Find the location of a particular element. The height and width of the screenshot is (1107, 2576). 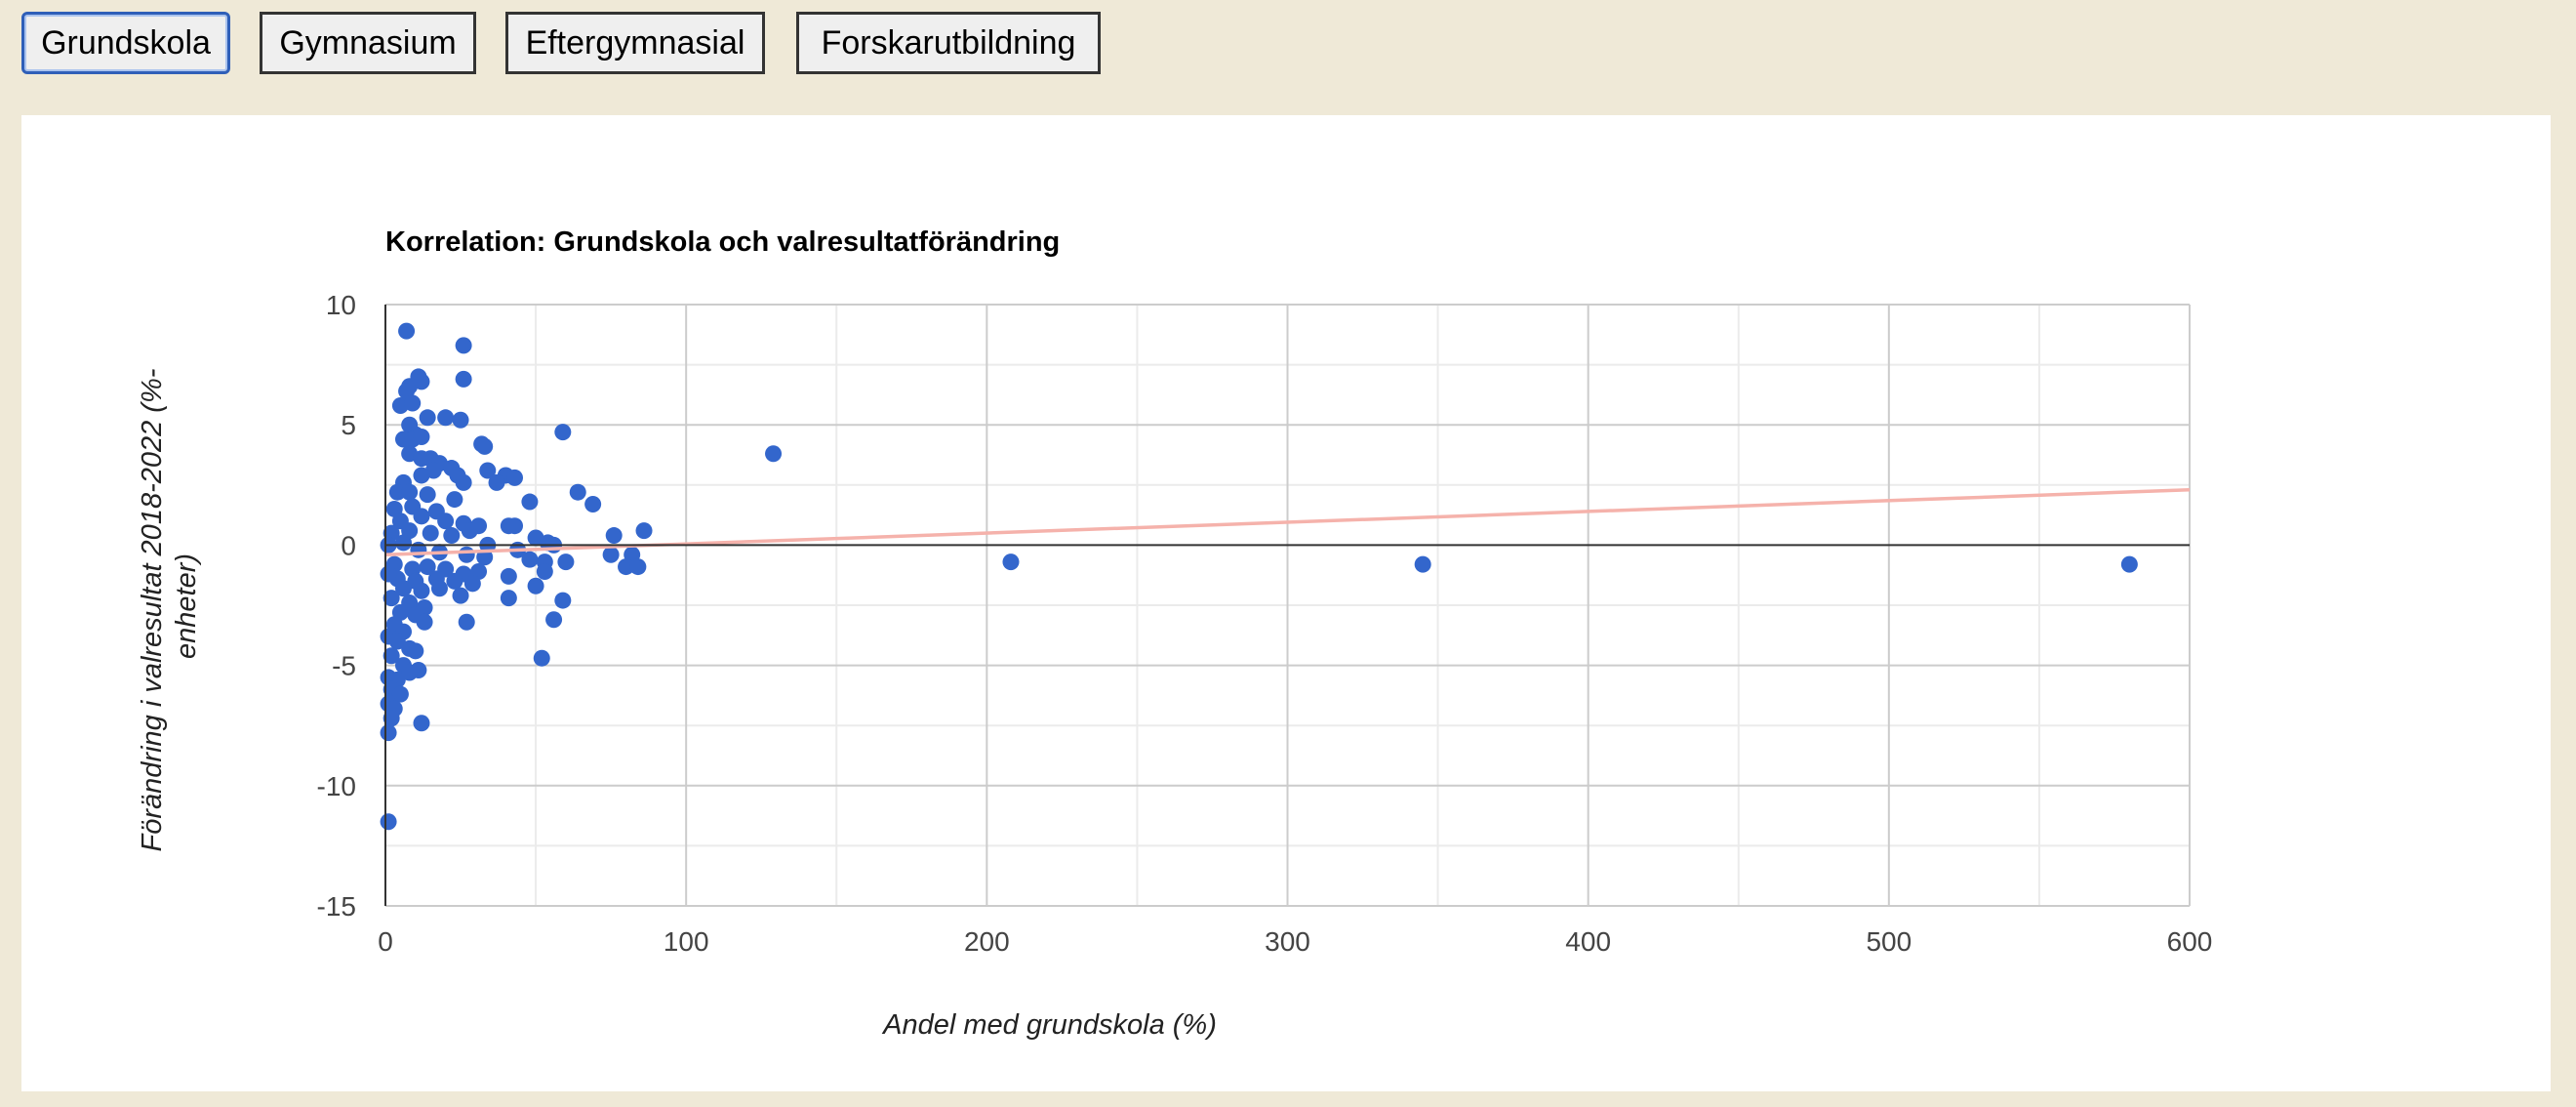

trendline is located at coordinates (1287, 522).